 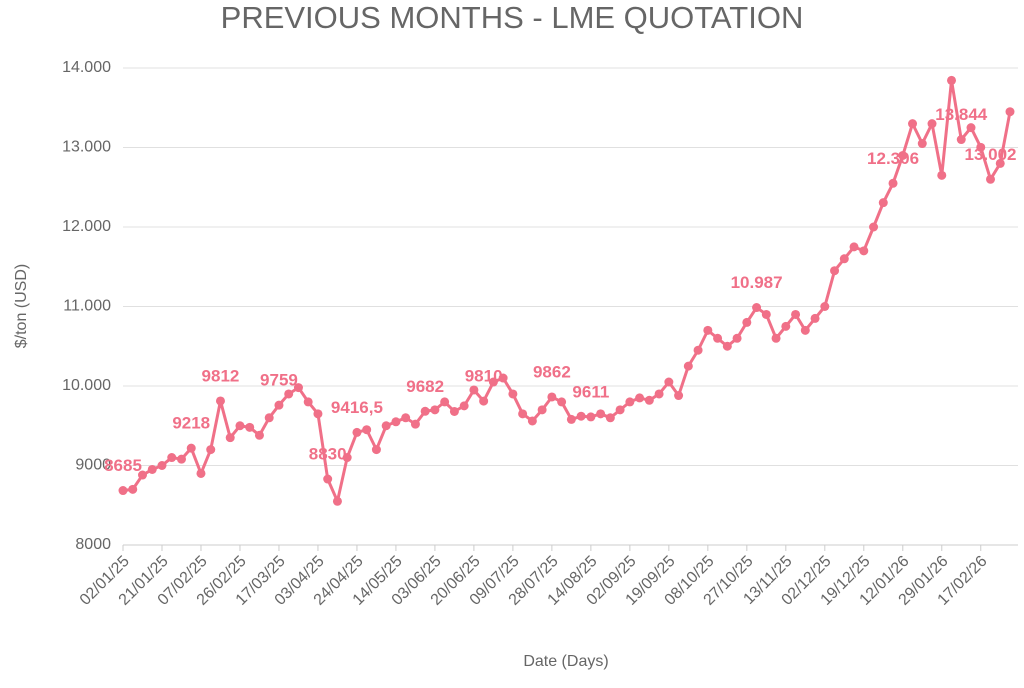 I want to click on data-label: 9759, so click(x=279, y=380).